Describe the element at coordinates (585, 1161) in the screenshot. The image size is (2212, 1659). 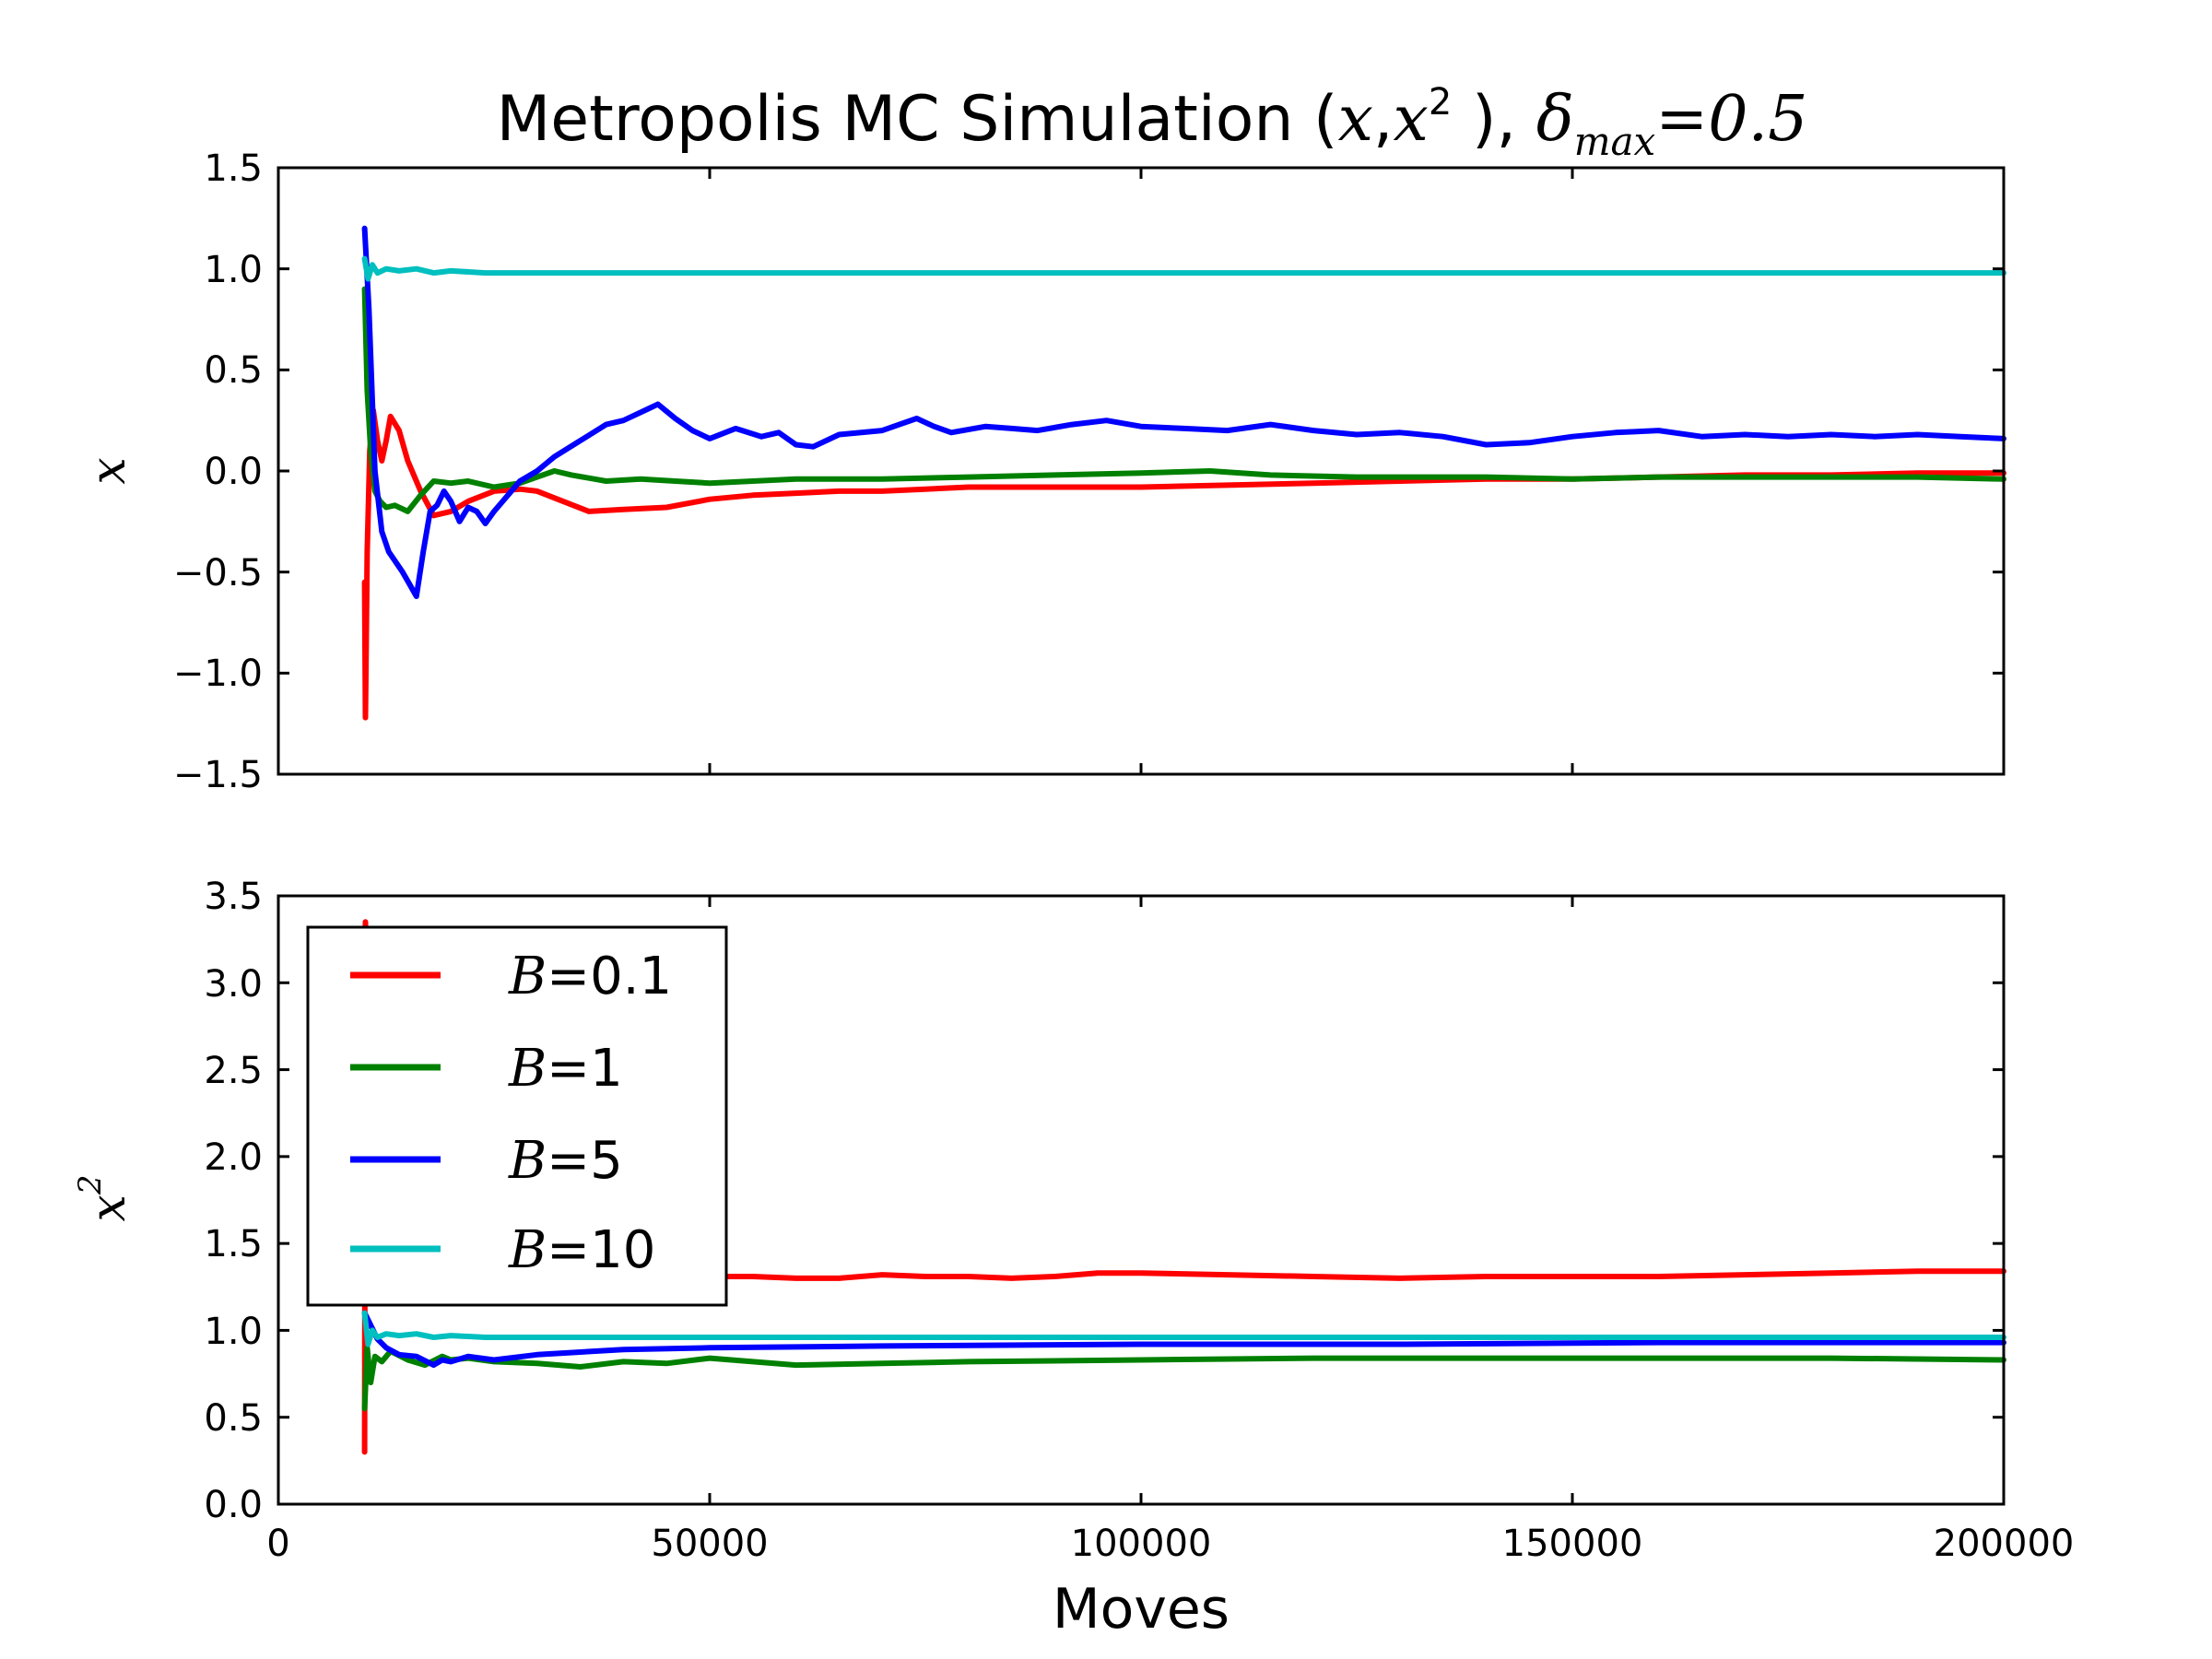
I see `legend-value: =5` at that location.